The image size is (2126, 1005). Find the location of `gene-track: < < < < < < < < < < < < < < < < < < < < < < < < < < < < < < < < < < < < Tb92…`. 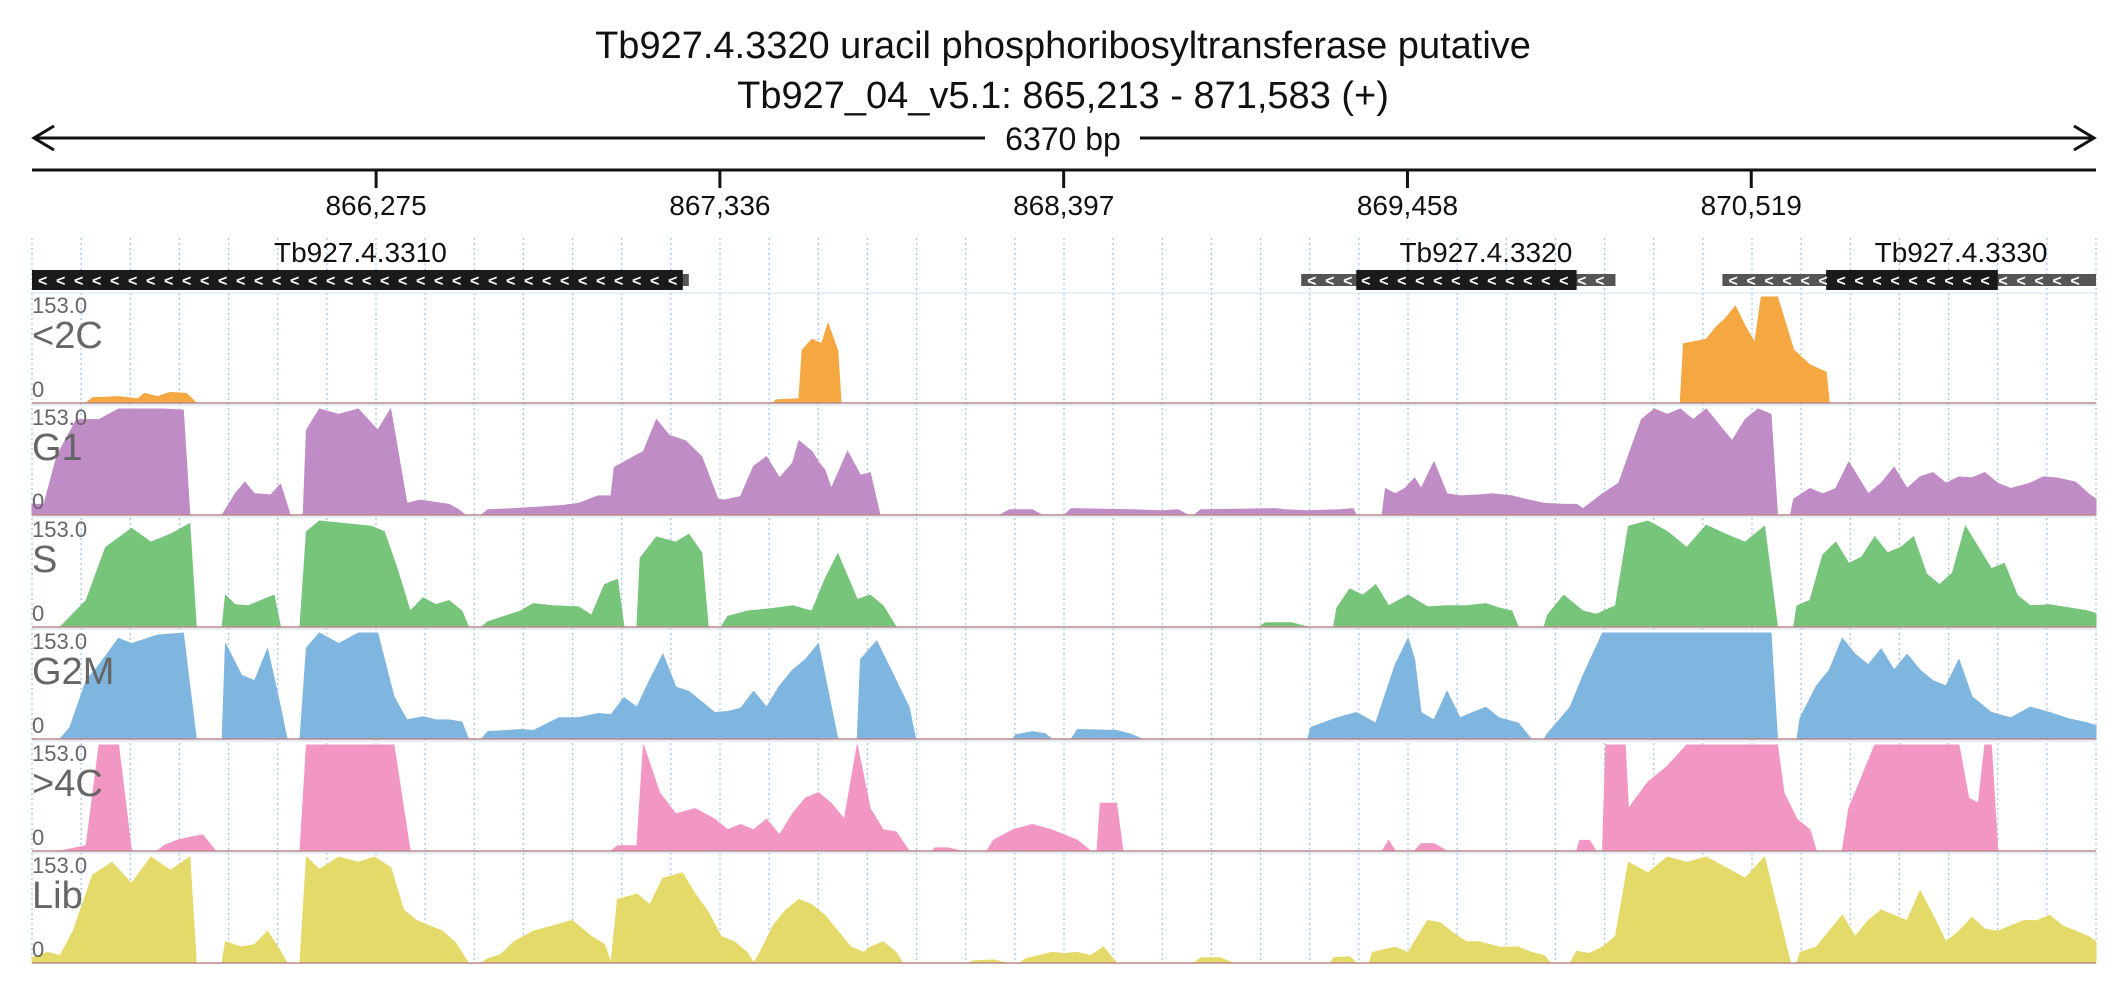

gene-track: < < < < < < < < < < < < < < < < < < < < < < < < < < < < < < < < < < < < Tb92… is located at coordinates (1064, 263).